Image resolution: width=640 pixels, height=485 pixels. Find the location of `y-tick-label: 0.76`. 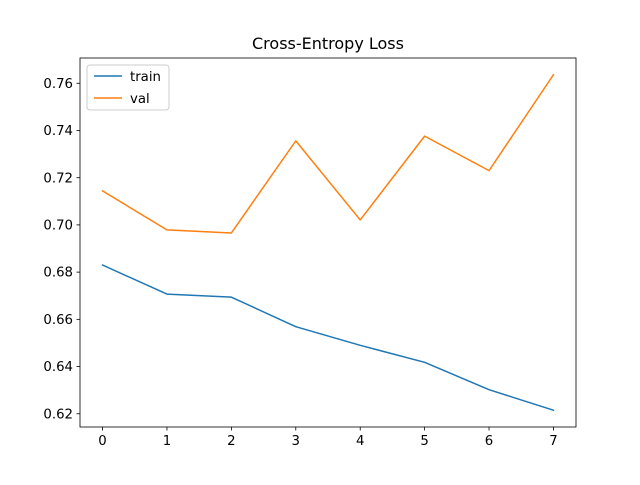

y-tick-label: 0.76 is located at coordinates (58, 84).